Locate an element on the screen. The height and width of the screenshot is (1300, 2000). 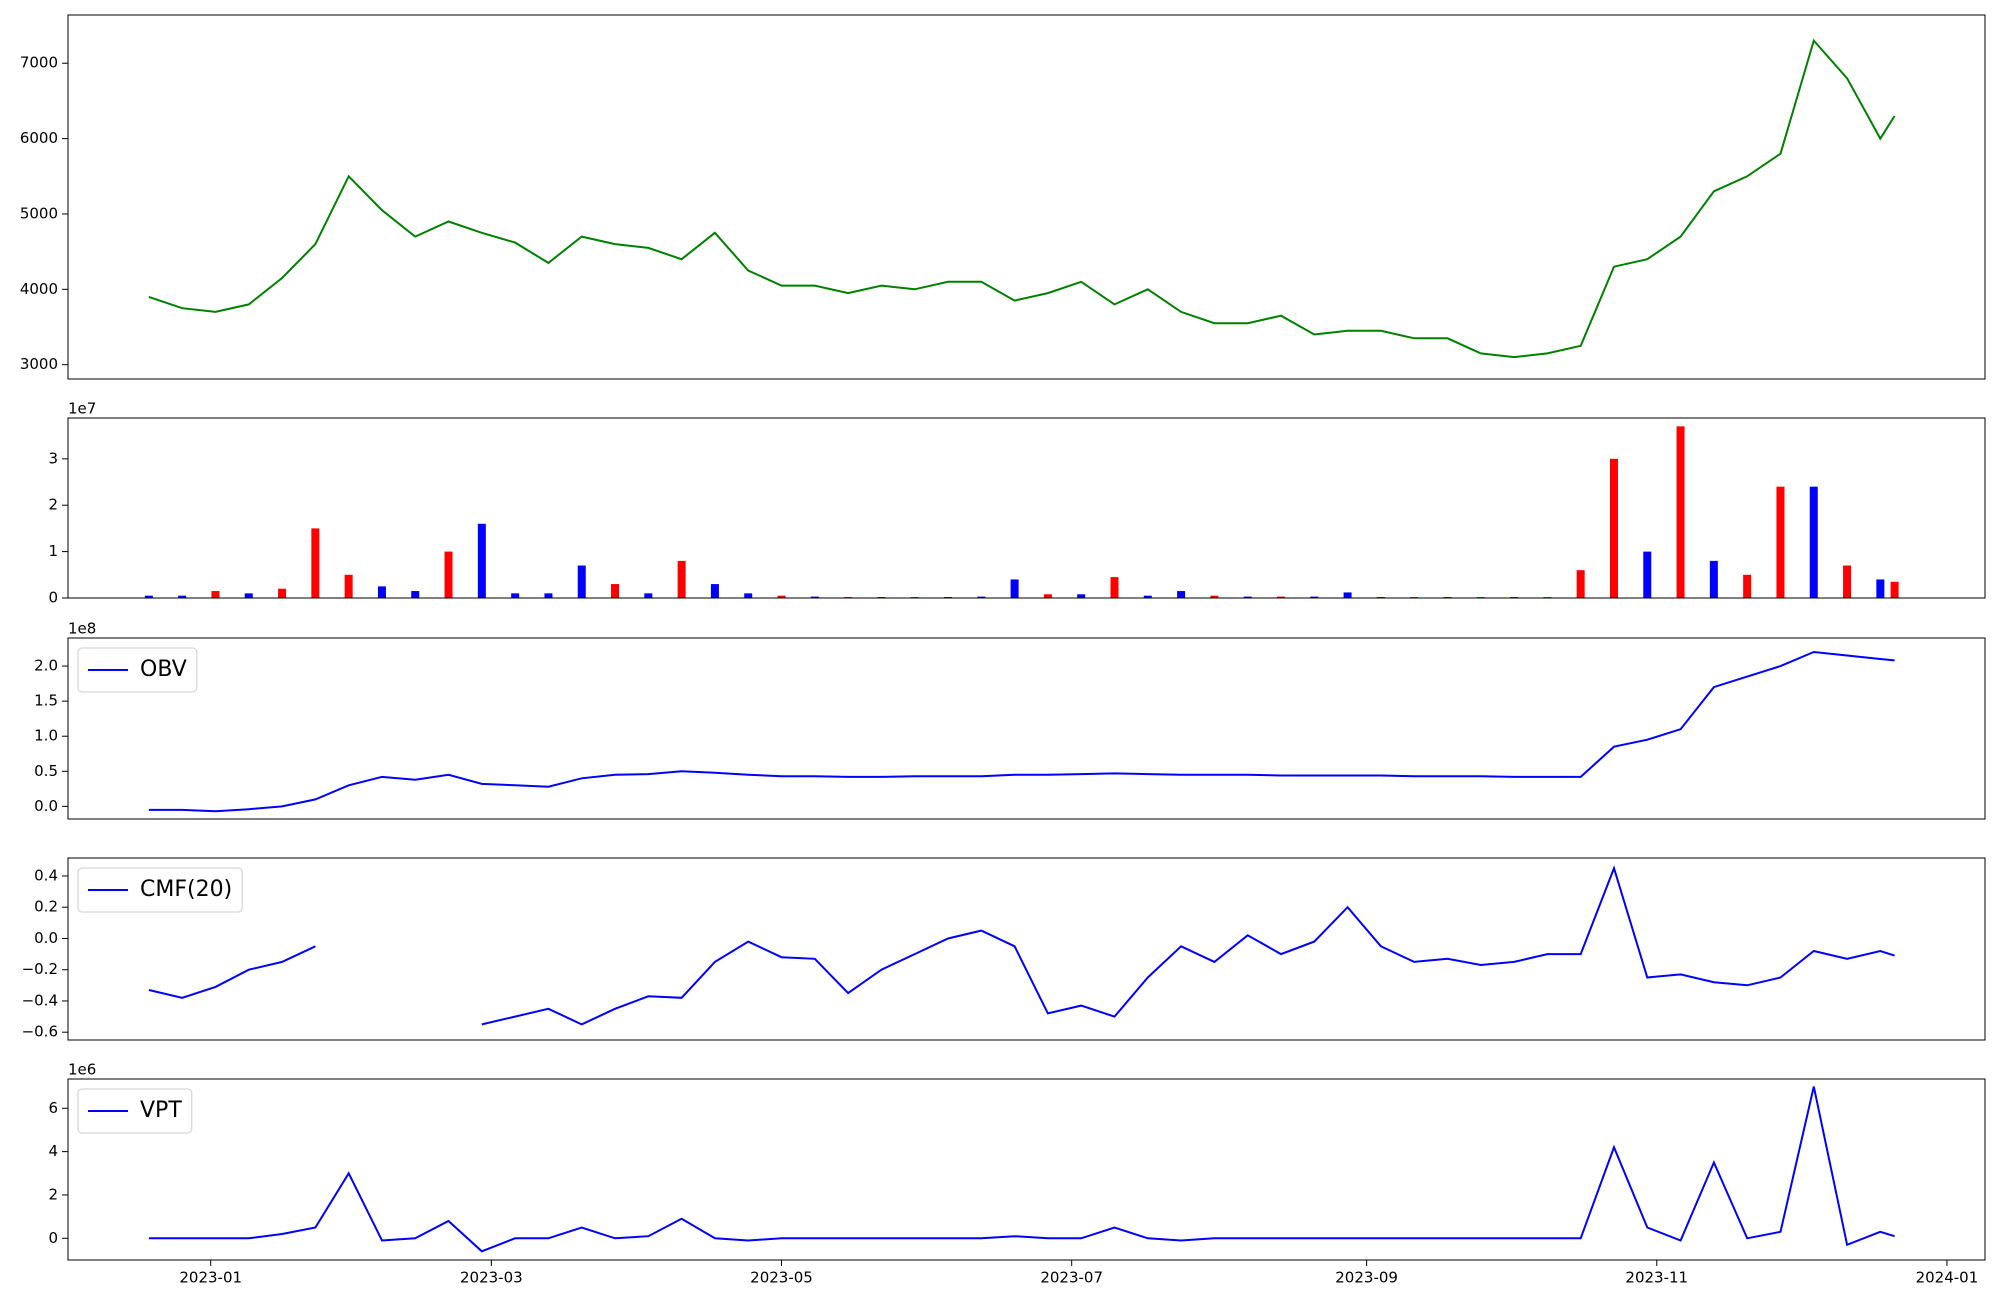
y-tick-label: 2.0 is located at coordinates (46, 666).